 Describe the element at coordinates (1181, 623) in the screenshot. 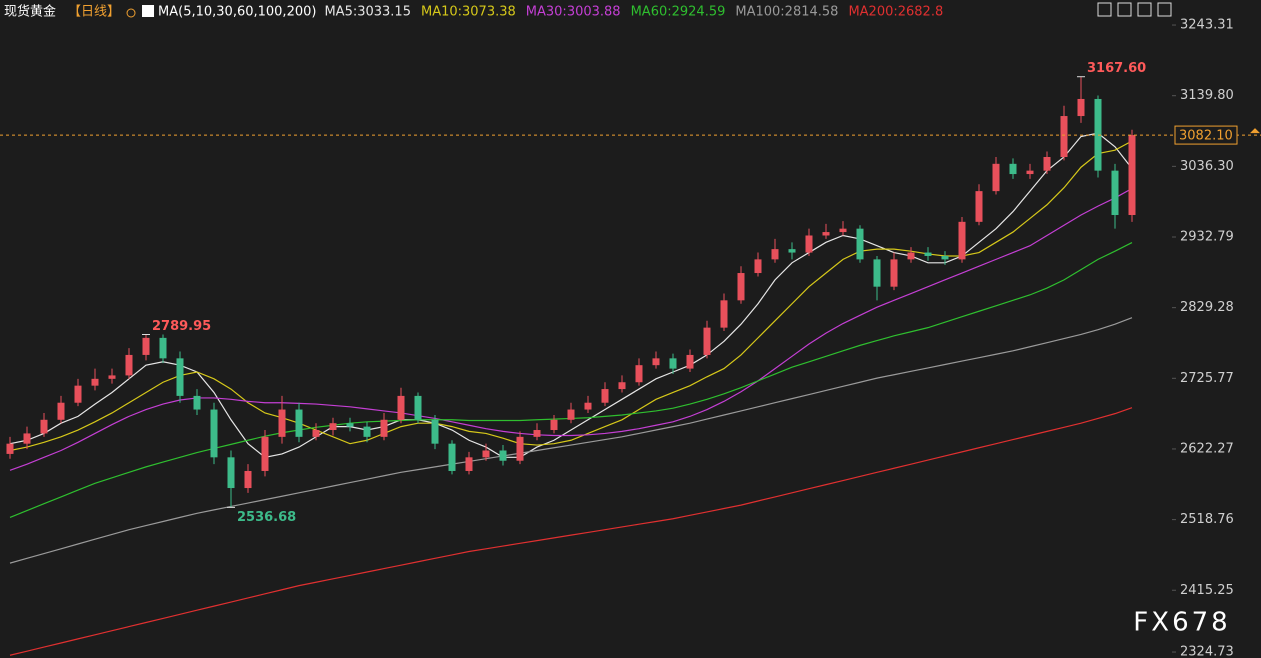

I see `watermark: FX678` at that location.